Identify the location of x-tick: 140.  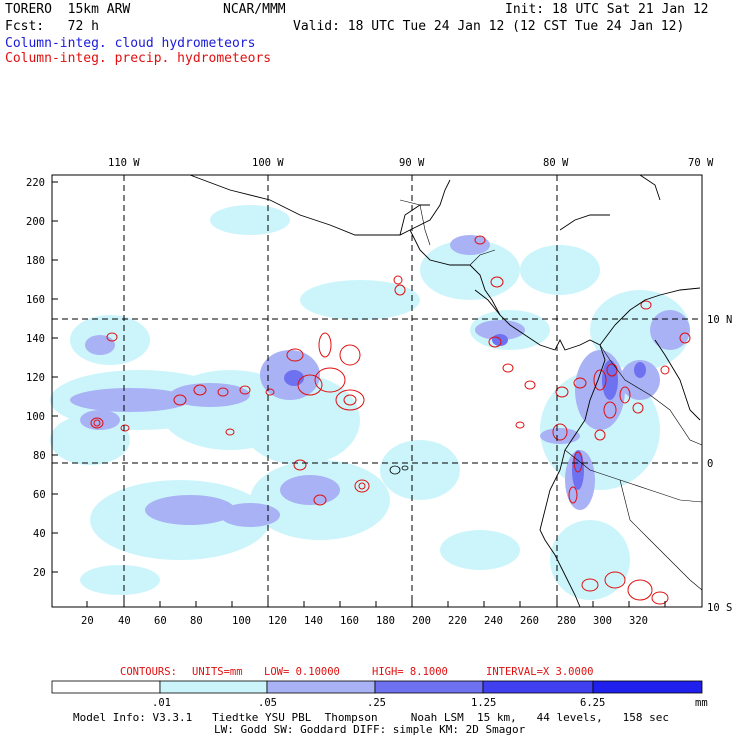
(313, 621).